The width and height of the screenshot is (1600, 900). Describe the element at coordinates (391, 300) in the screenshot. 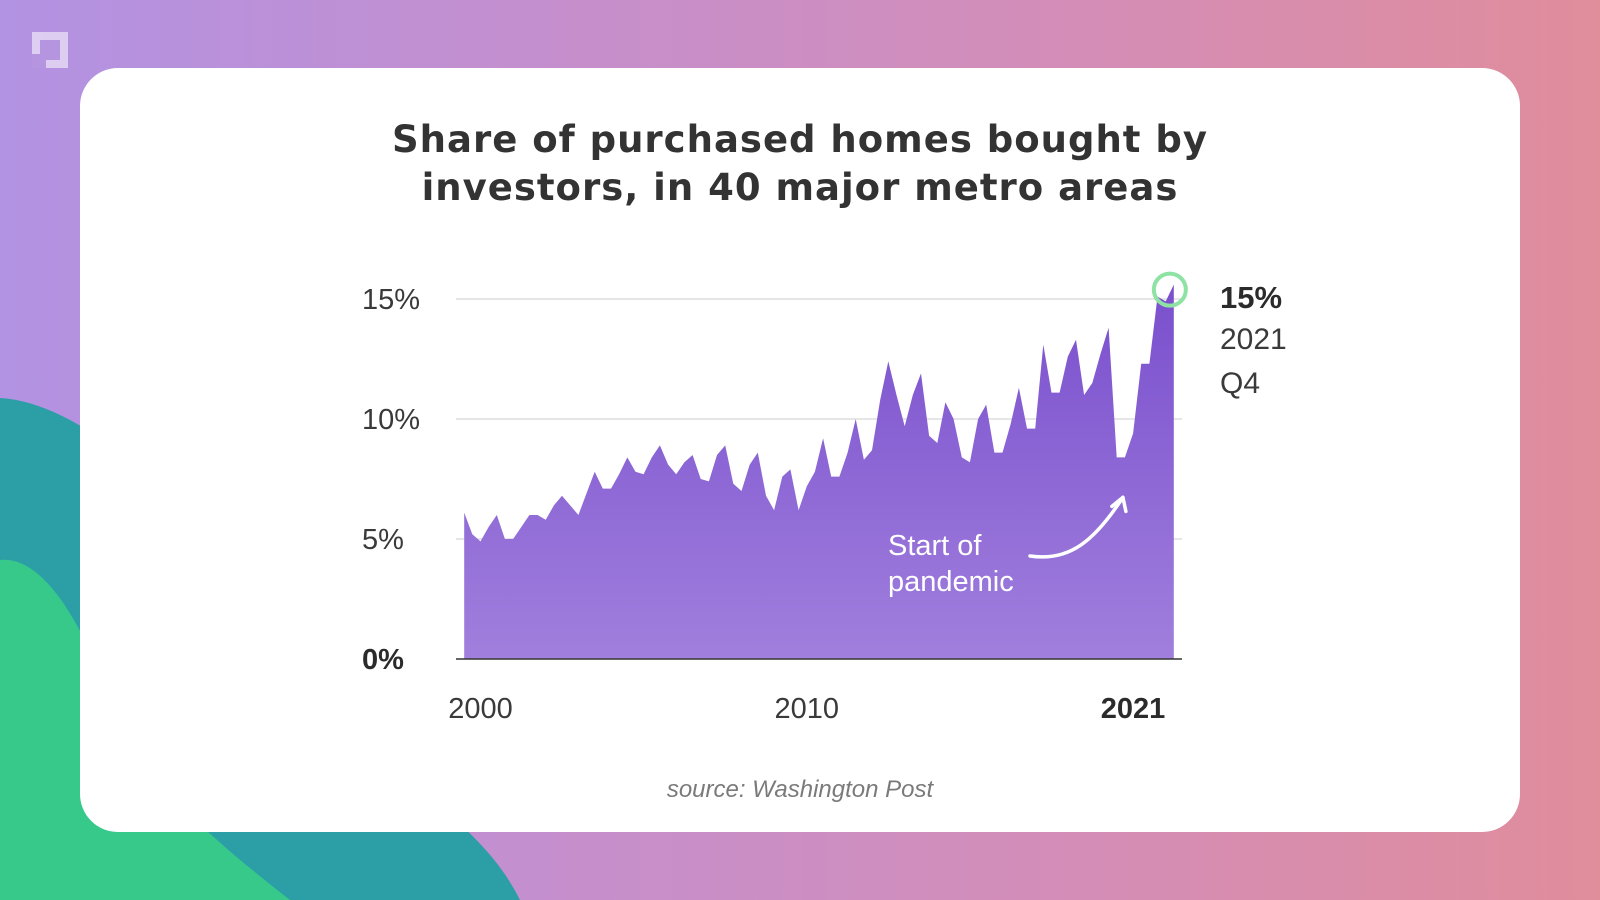

I see `y-tick-label: 15%` at that location.